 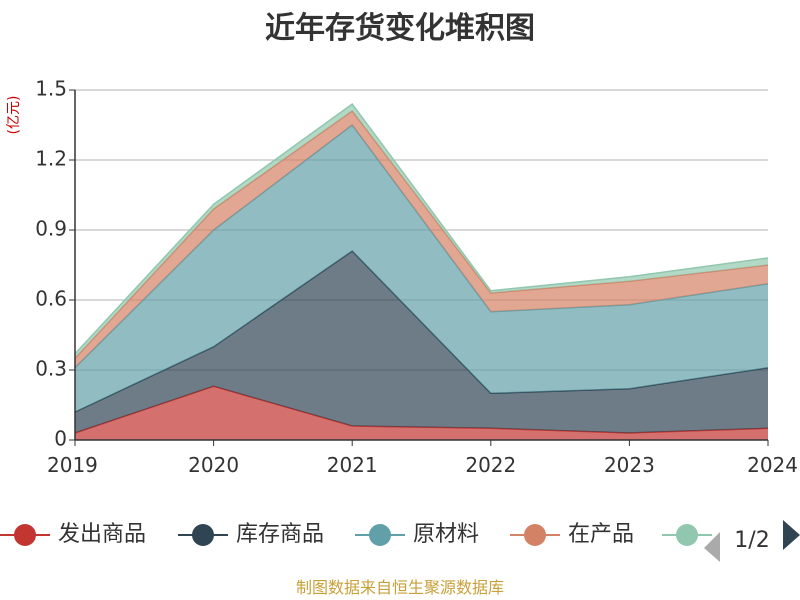 What do you see at coordinates (51, 369) in the screenshot?
I see `y-tick-label: 0.3` at bounding box center [51, 369].